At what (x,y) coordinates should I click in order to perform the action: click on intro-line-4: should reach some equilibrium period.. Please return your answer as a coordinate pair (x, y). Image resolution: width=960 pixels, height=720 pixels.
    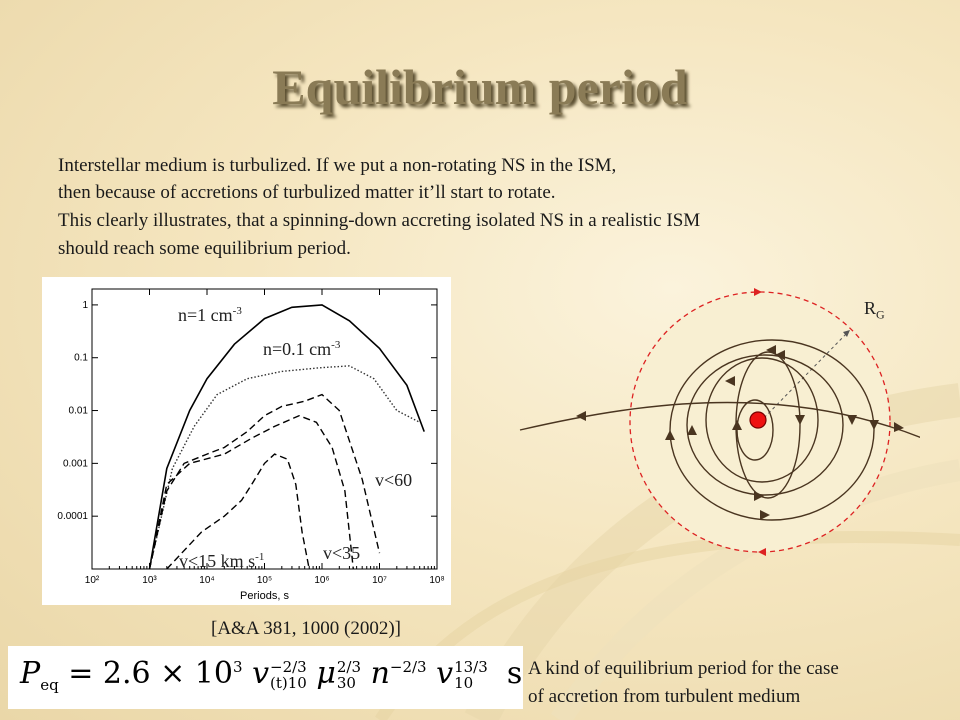
    Looking at the image, I should click on (204, 248).